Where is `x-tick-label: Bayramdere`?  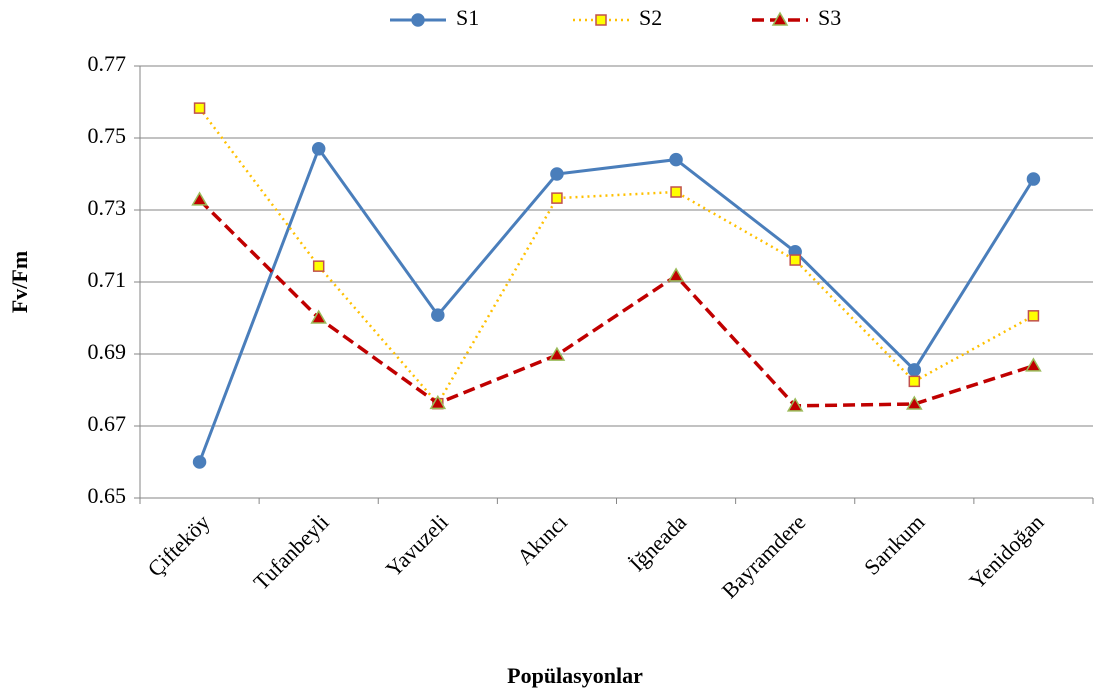 x-tick-label: Bayramdere is located at coordinates (764, 556).